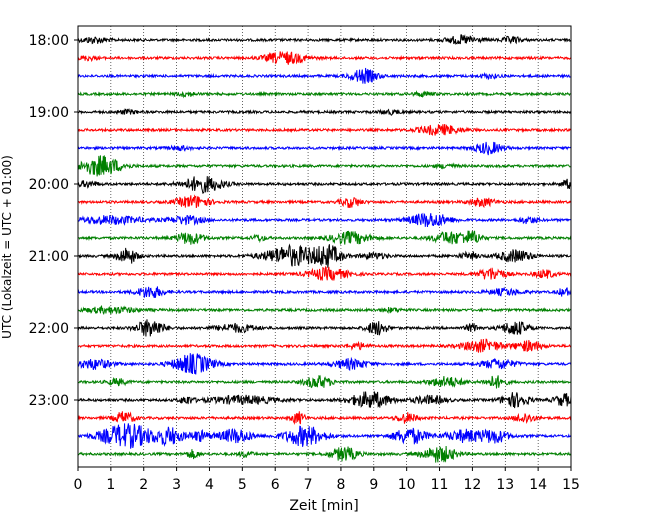 The height and width of the screenshot is (520, 650). Describe the element at coordinates (324, 129) in the screenshot. I see `trace-19:15` at that location.